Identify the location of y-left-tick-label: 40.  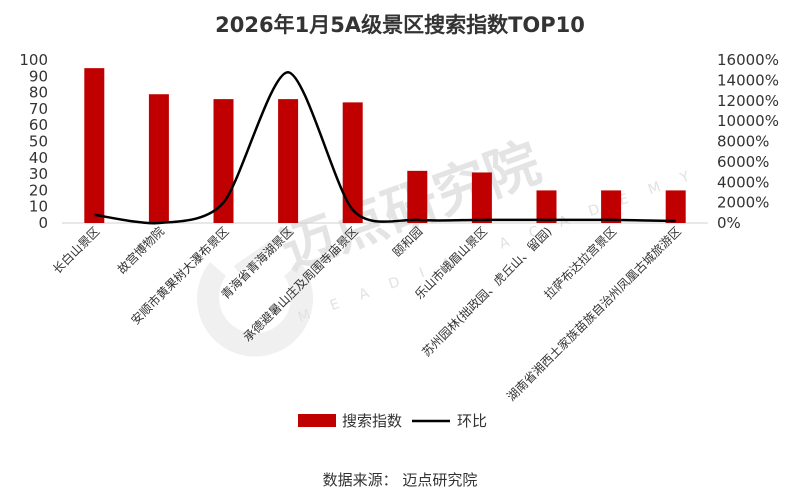
(38, 158).